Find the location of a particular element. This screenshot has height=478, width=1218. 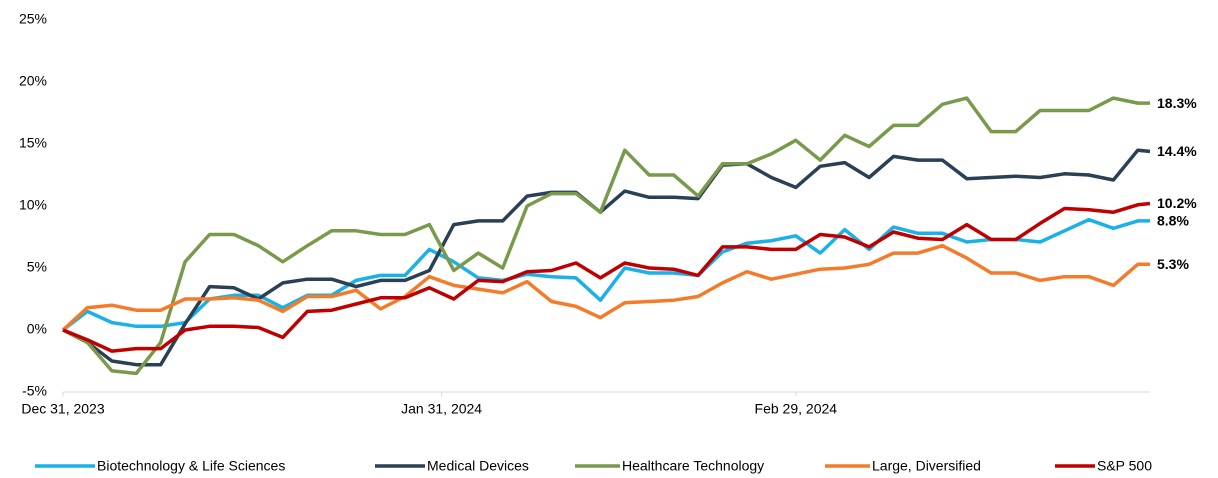

y-tick-label: 15% is located at coordinates (33, 143).